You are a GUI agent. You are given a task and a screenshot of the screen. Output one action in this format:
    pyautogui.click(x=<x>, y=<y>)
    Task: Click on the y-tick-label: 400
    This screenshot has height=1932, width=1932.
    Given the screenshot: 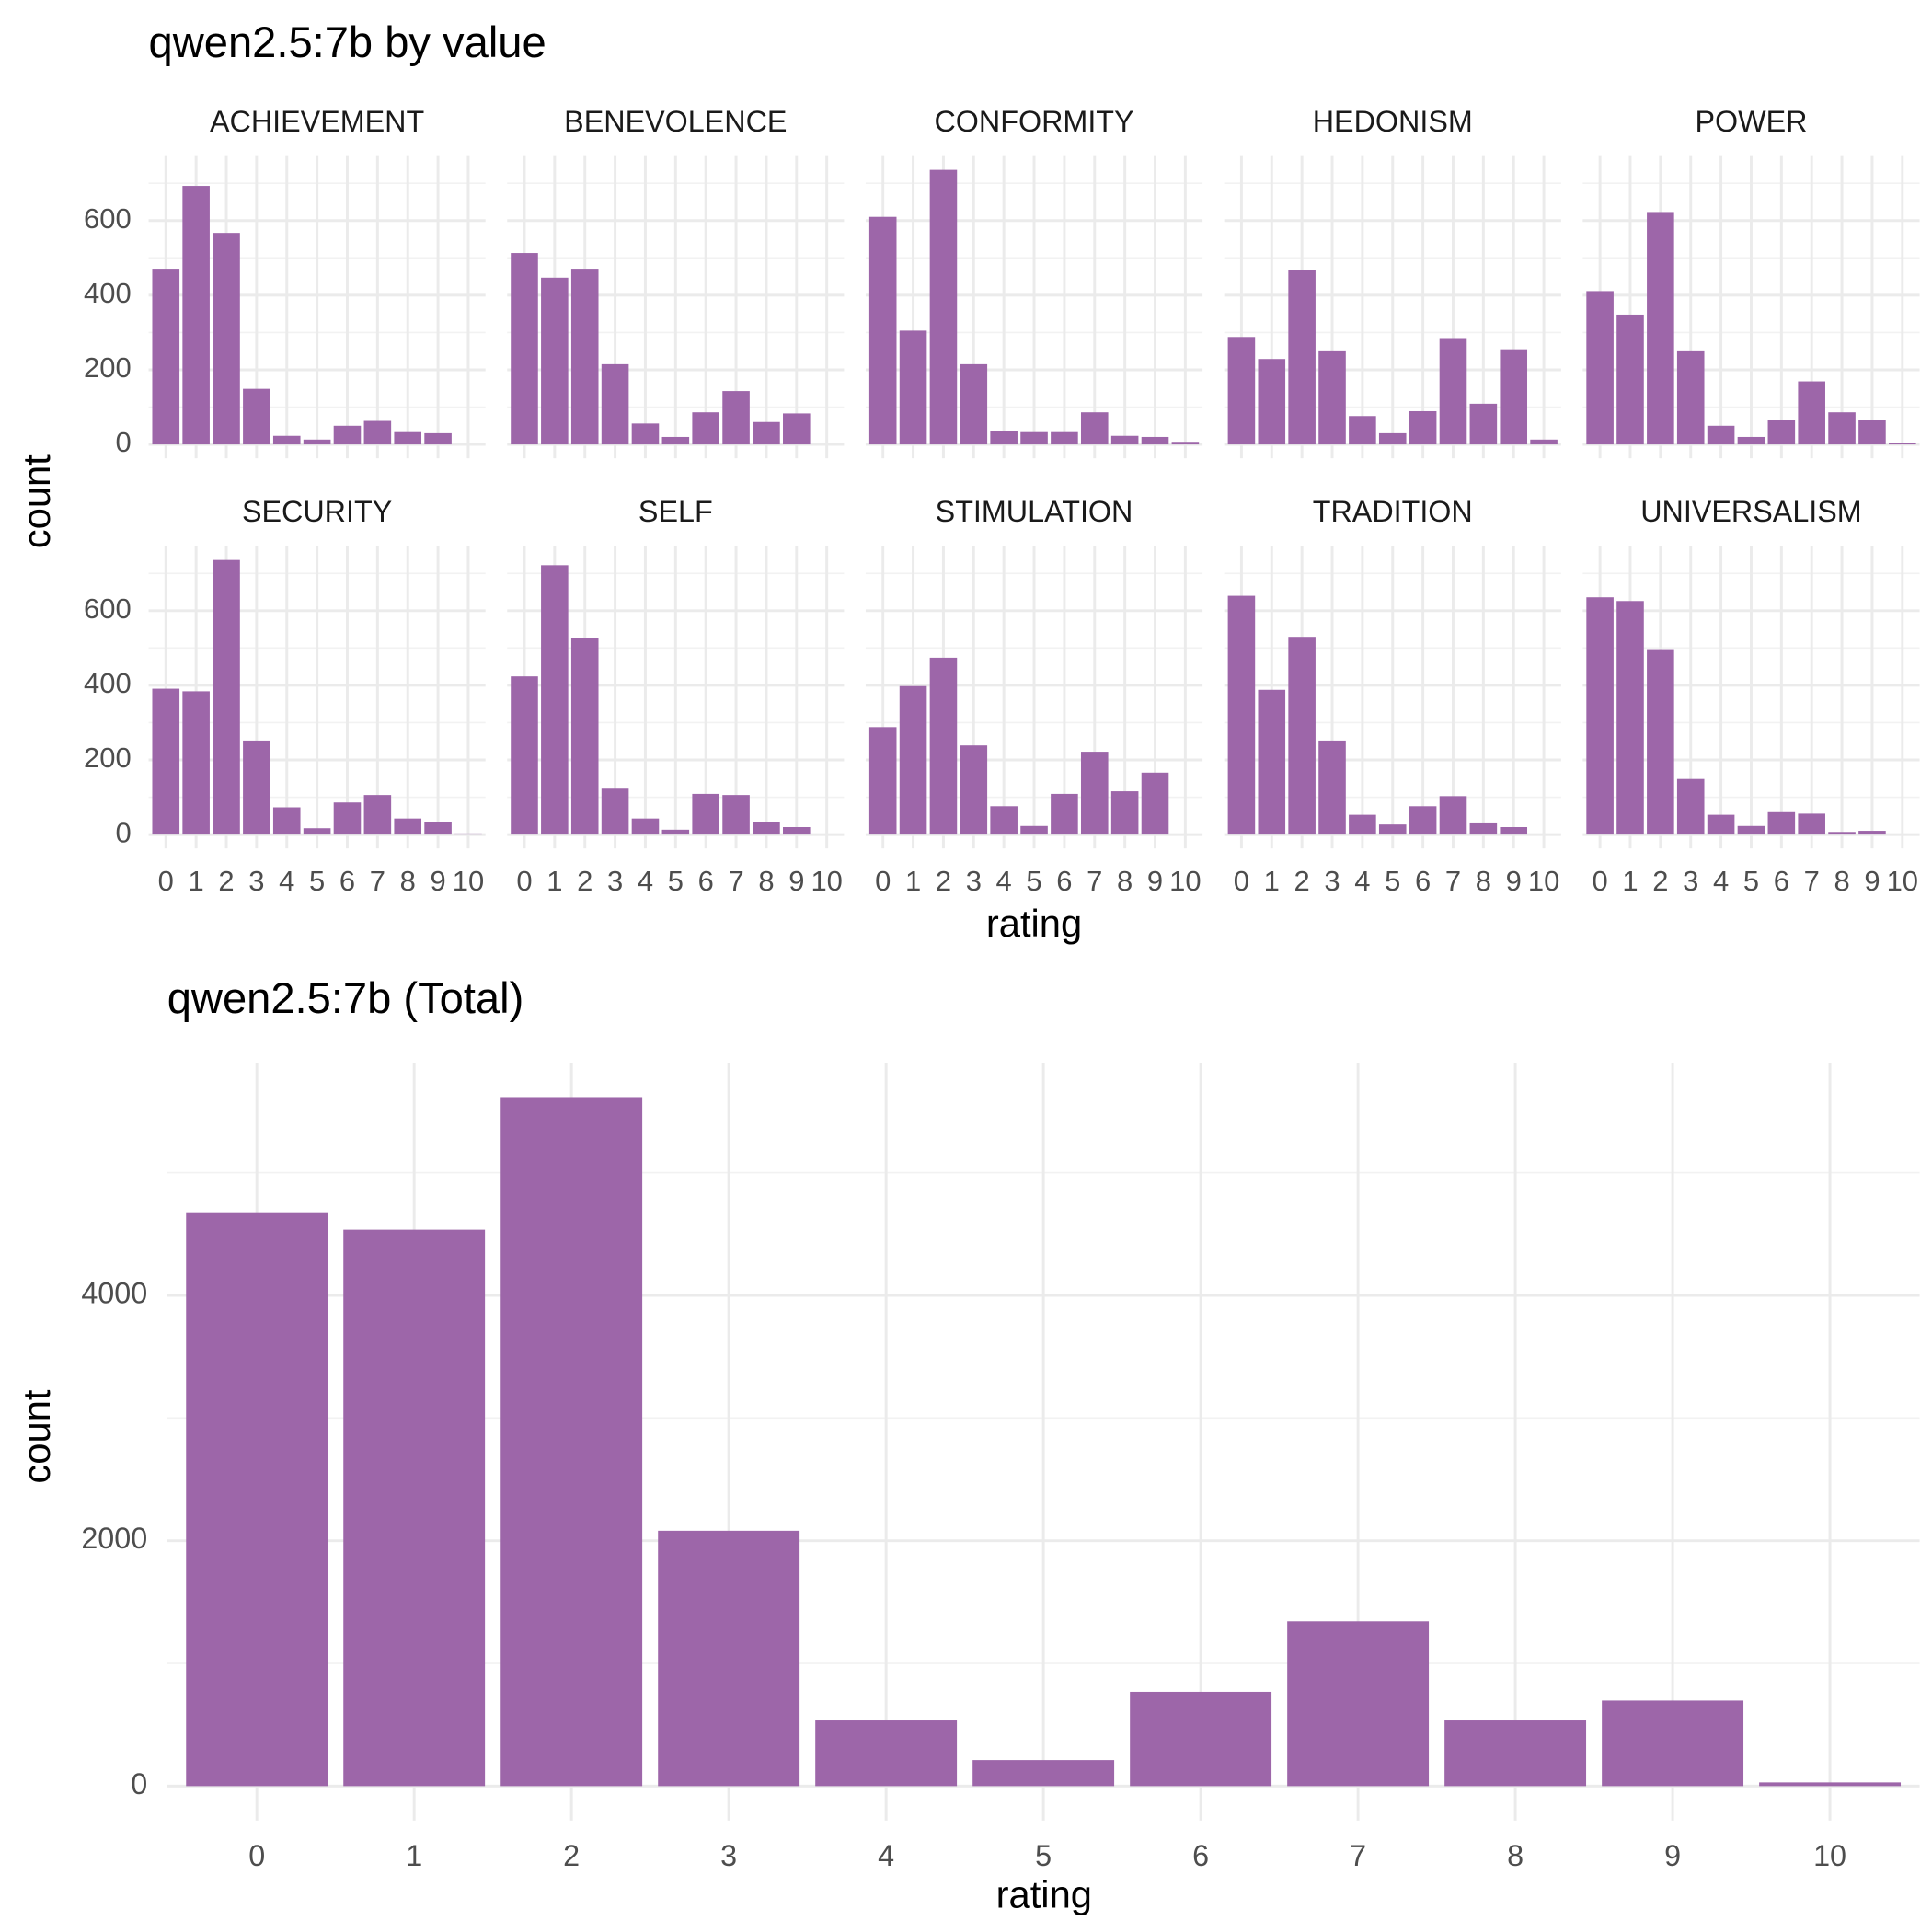 What is the action you would take?
    pyautogui.click(x=108, y=293)
    